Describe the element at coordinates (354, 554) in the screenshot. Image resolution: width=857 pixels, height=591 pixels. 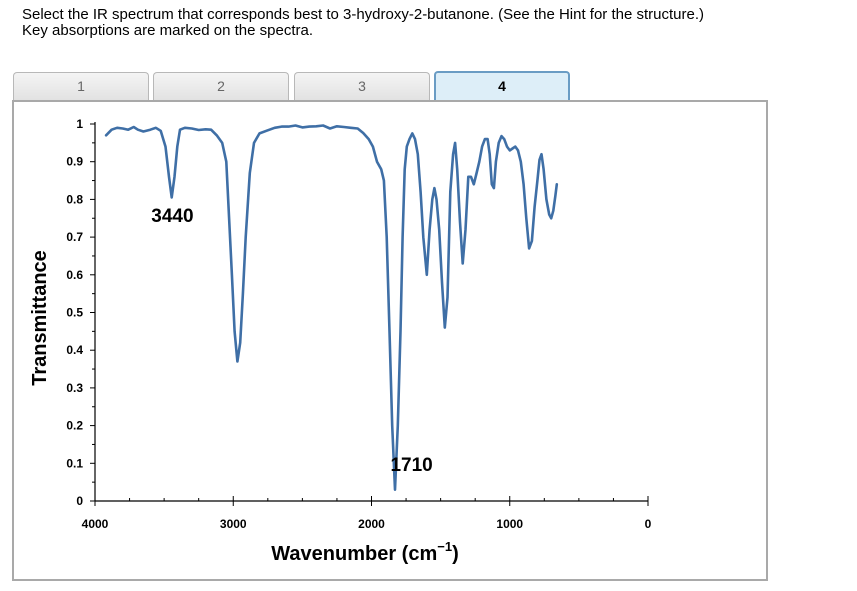
I see `x-axis-title-main: Wavenumber (cm` at that location.